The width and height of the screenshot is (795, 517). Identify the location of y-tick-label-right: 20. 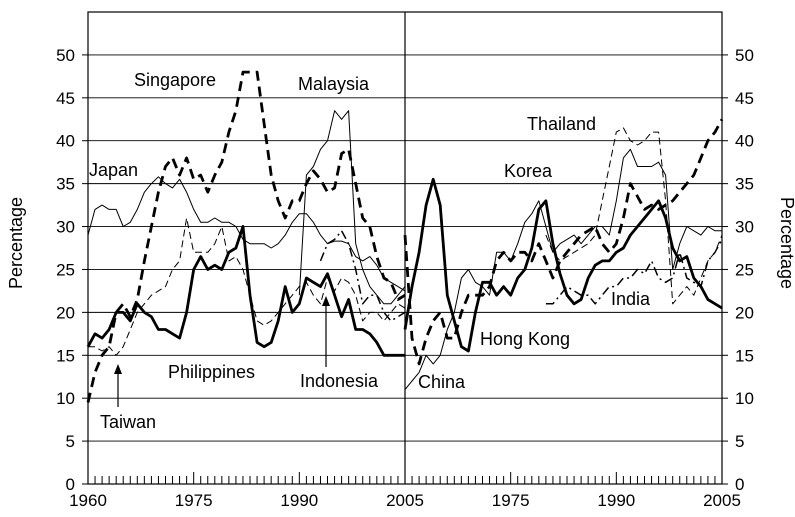
(744, 312).